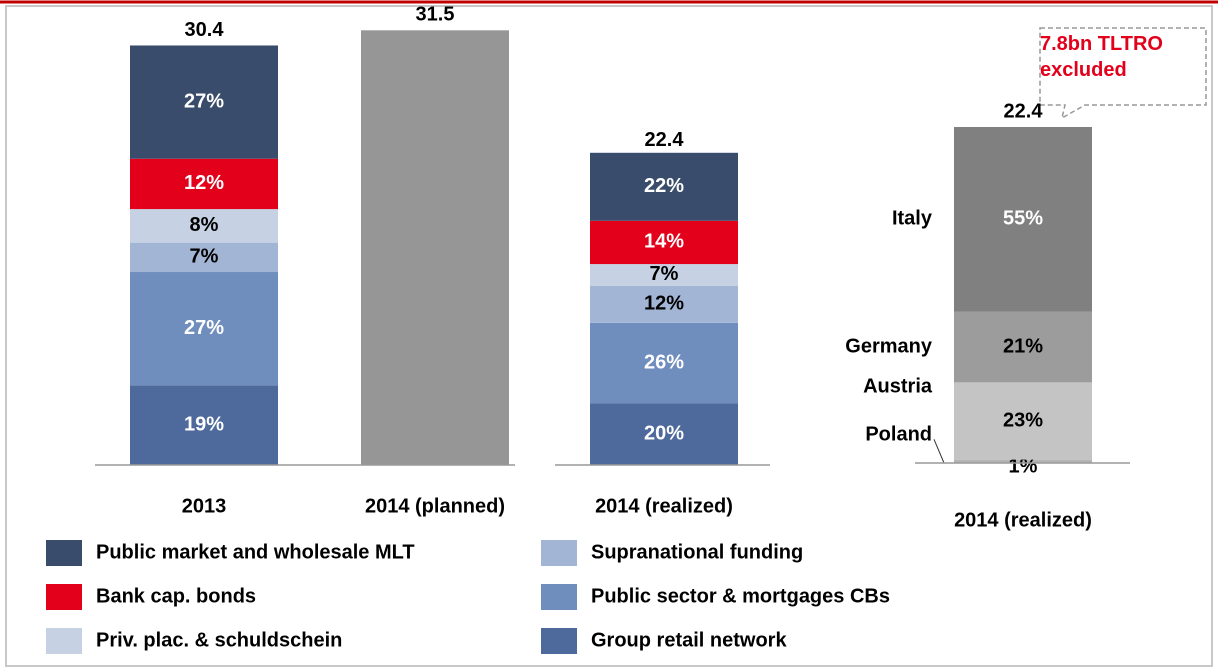 The width and height of the screenshot is (1218, 672). I want to click on data-label: 26%, so click(664, 362).